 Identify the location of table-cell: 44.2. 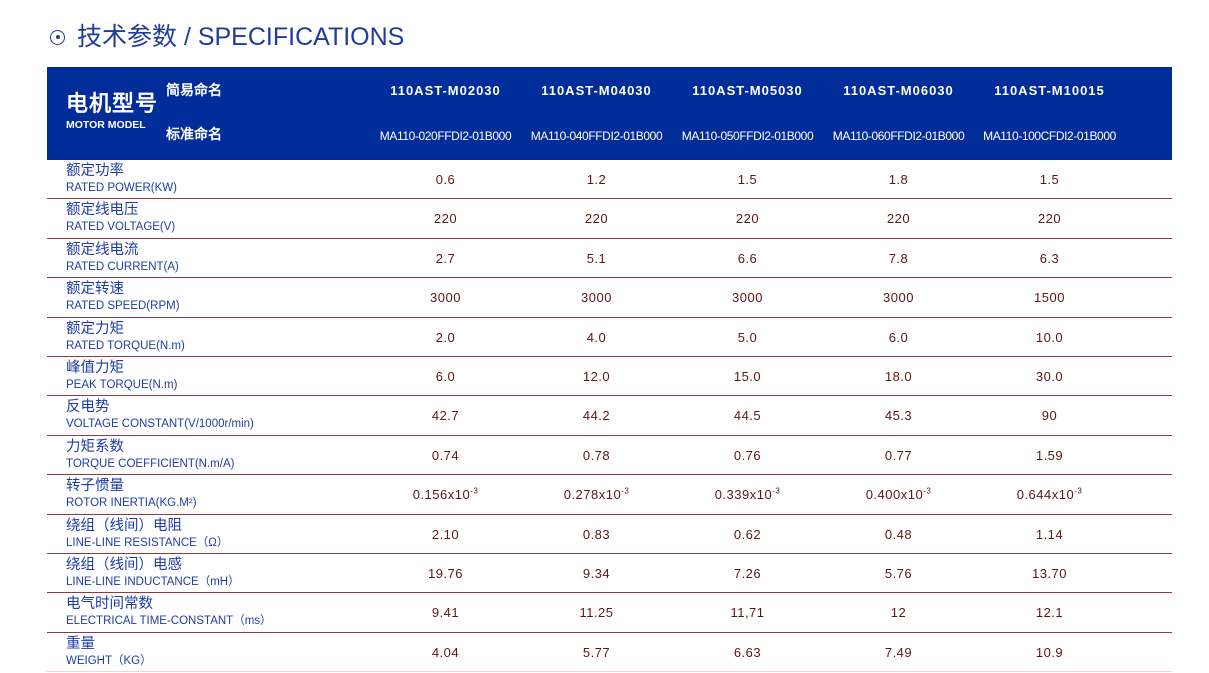
(596, 415).